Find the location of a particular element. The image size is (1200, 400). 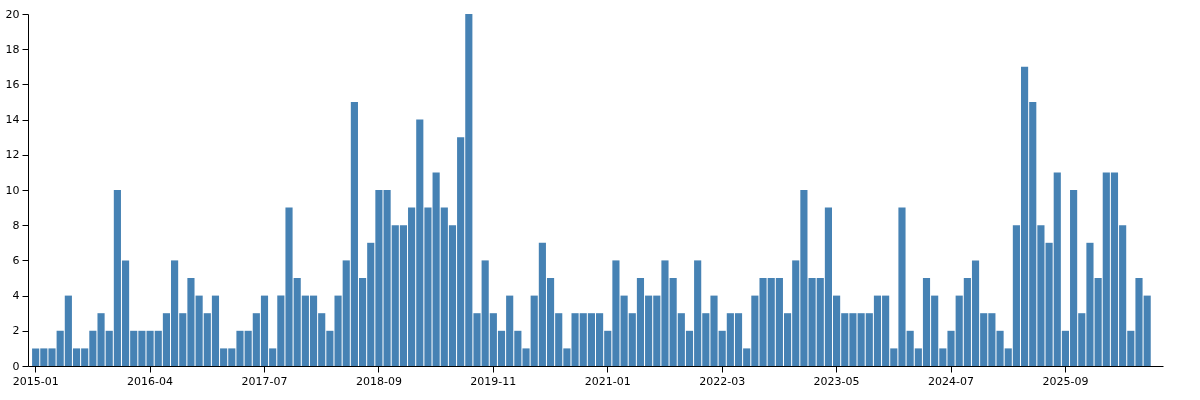

x-tick-label: 2024-07 is located at coordinates (951, 381).